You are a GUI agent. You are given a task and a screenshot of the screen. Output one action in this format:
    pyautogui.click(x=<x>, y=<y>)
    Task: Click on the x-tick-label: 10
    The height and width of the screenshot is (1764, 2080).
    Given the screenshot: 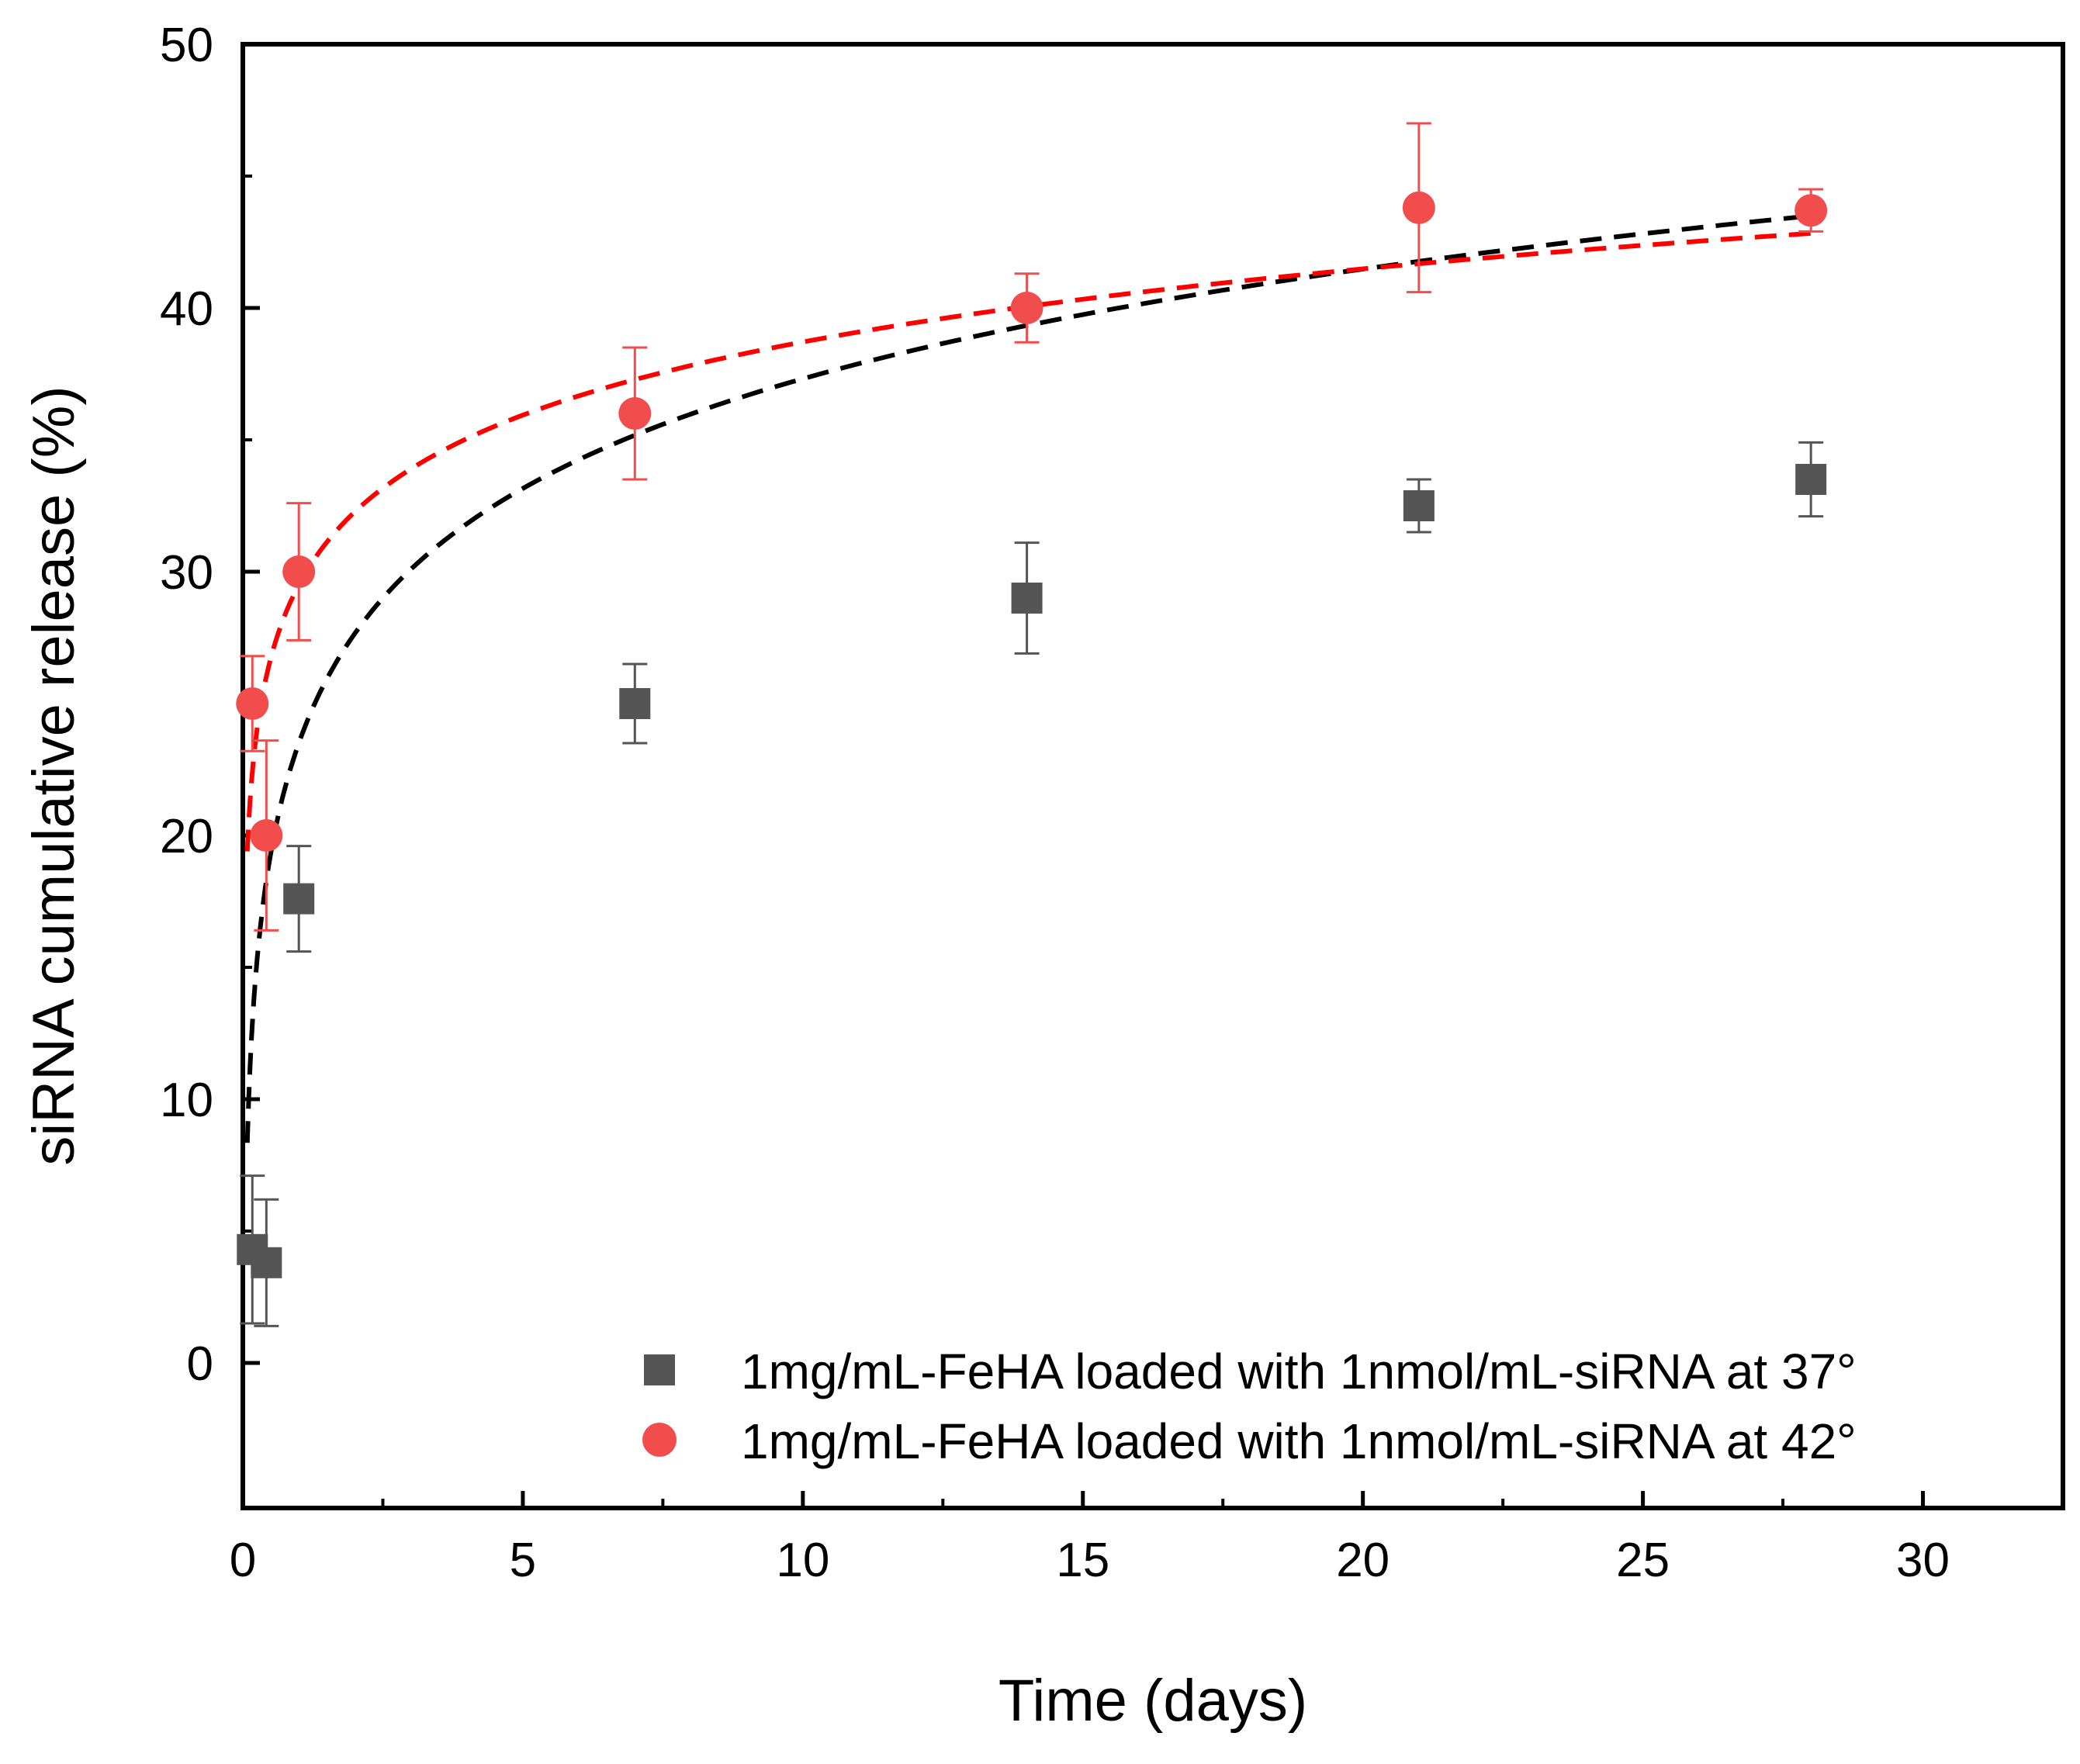 What is the action you would take?
    pyautogui.click(x=802, y=1560)
    